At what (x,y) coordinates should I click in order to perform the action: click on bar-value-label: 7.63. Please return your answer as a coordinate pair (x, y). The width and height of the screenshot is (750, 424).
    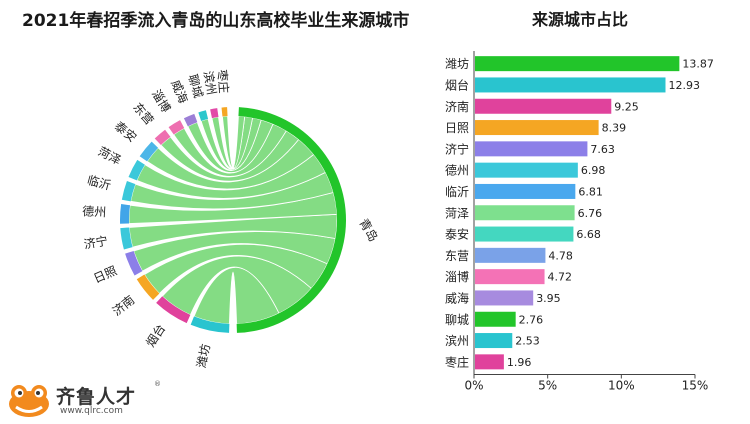
    Looking at the image, I should click on (602, 149).